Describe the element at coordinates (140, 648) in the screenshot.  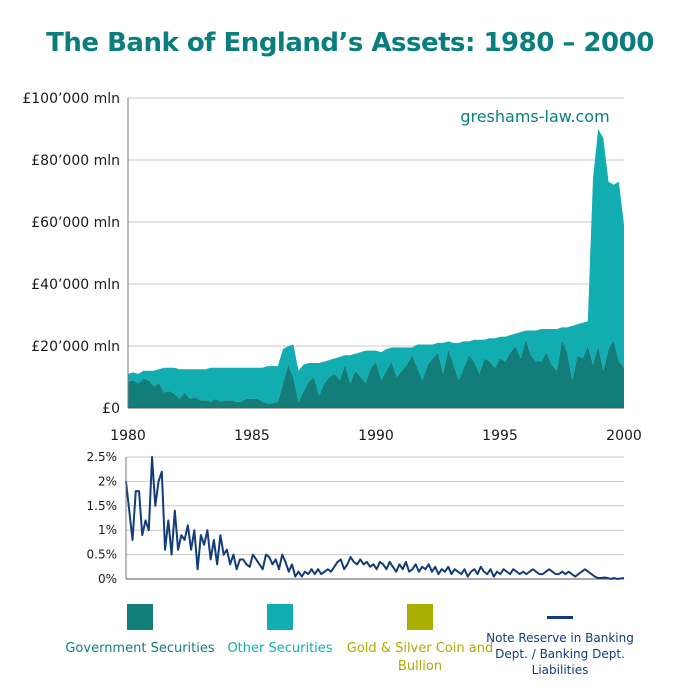
I see `legend-government-label: Government Securities` at that location.